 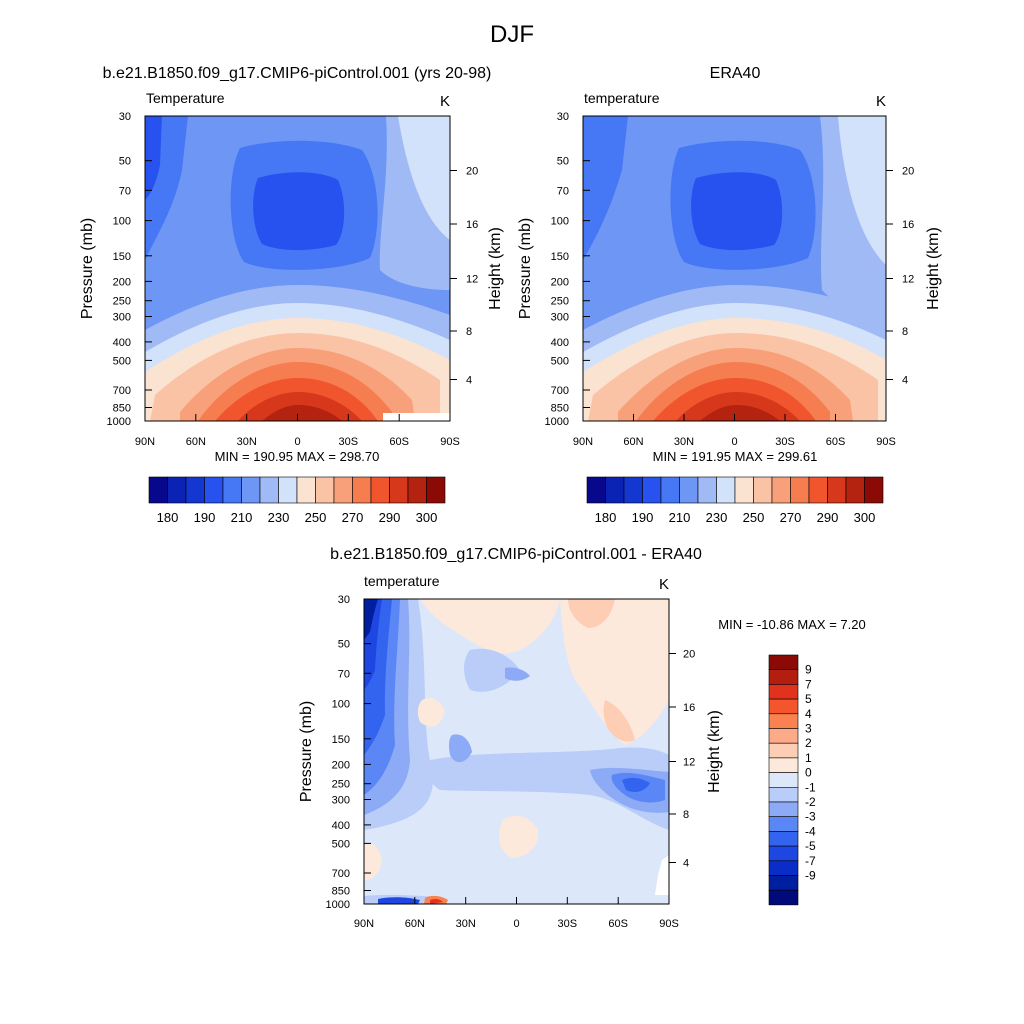 I want to click on y-axis-label: Pressure (mb), so click(x=87, y=268).